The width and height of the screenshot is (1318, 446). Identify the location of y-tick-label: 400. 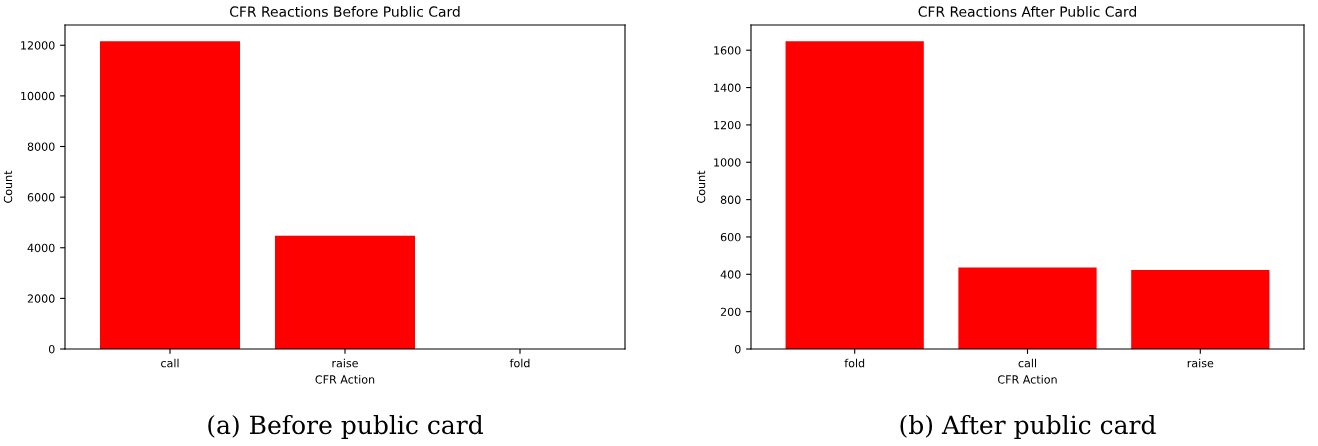
(730, 274).